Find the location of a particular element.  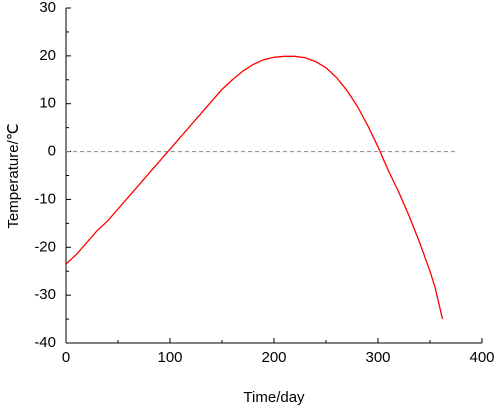

x-tick-label: 200 is located at coordinates (273, 357).